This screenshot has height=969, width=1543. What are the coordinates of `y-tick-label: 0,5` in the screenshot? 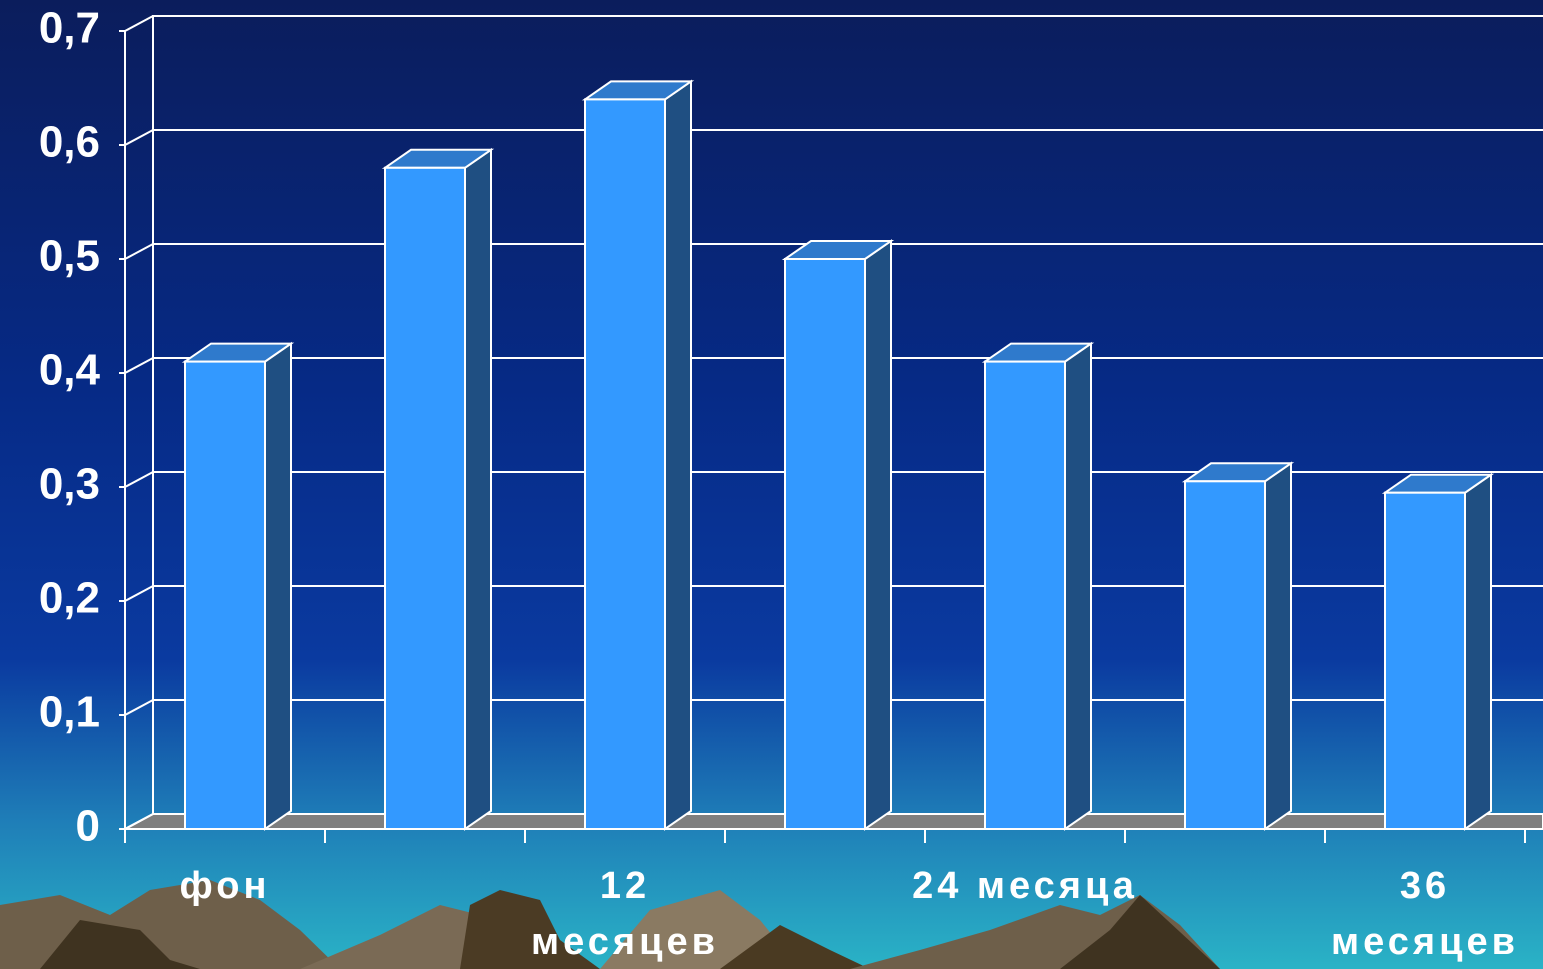 It's located at (69, 256).